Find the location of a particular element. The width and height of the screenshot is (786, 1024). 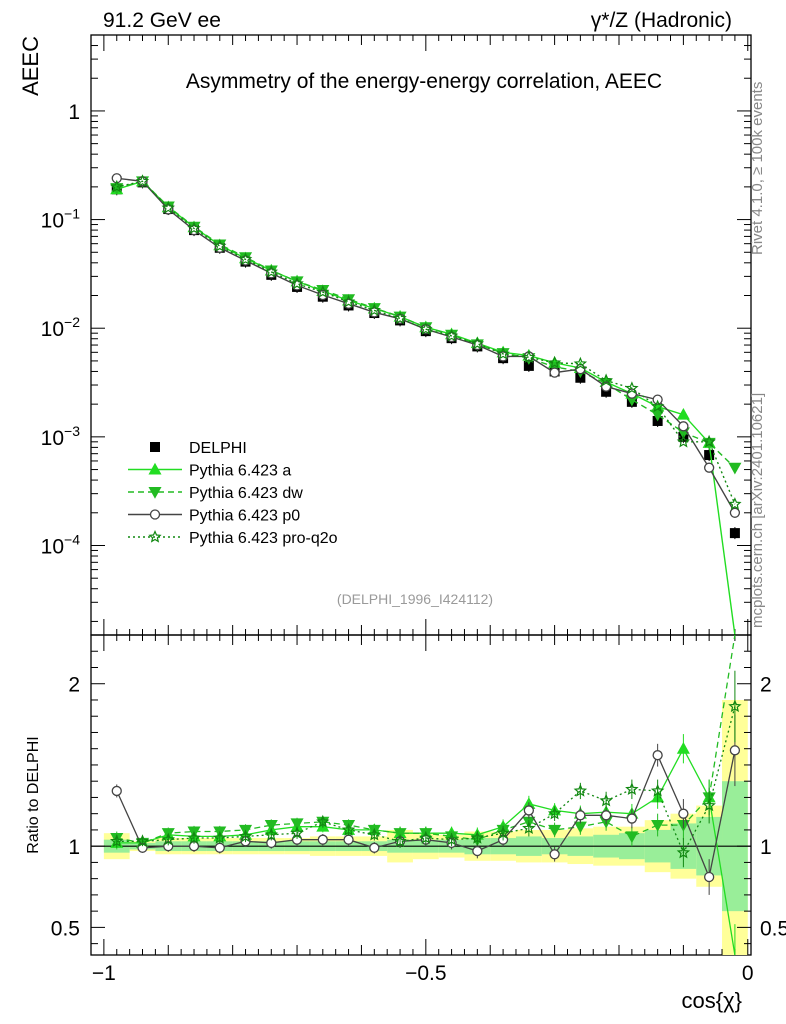

ratio-ylabel: Ratio to DELPHI is located at coordinates (33, 794).